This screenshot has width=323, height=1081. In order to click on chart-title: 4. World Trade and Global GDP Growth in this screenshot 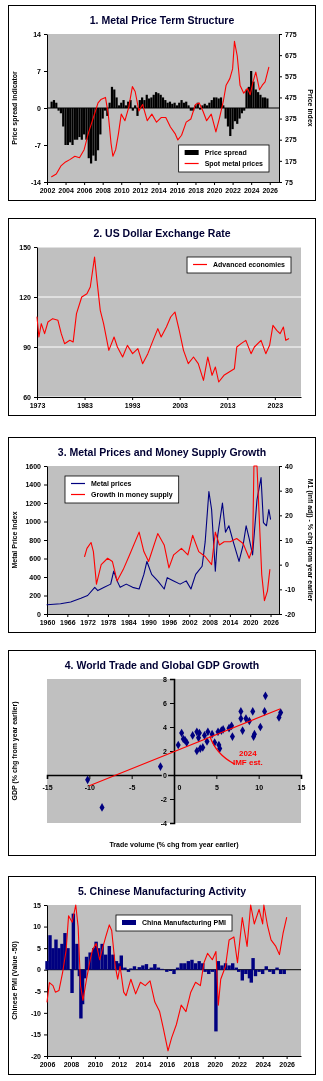, I will do `click(162, 665)`.